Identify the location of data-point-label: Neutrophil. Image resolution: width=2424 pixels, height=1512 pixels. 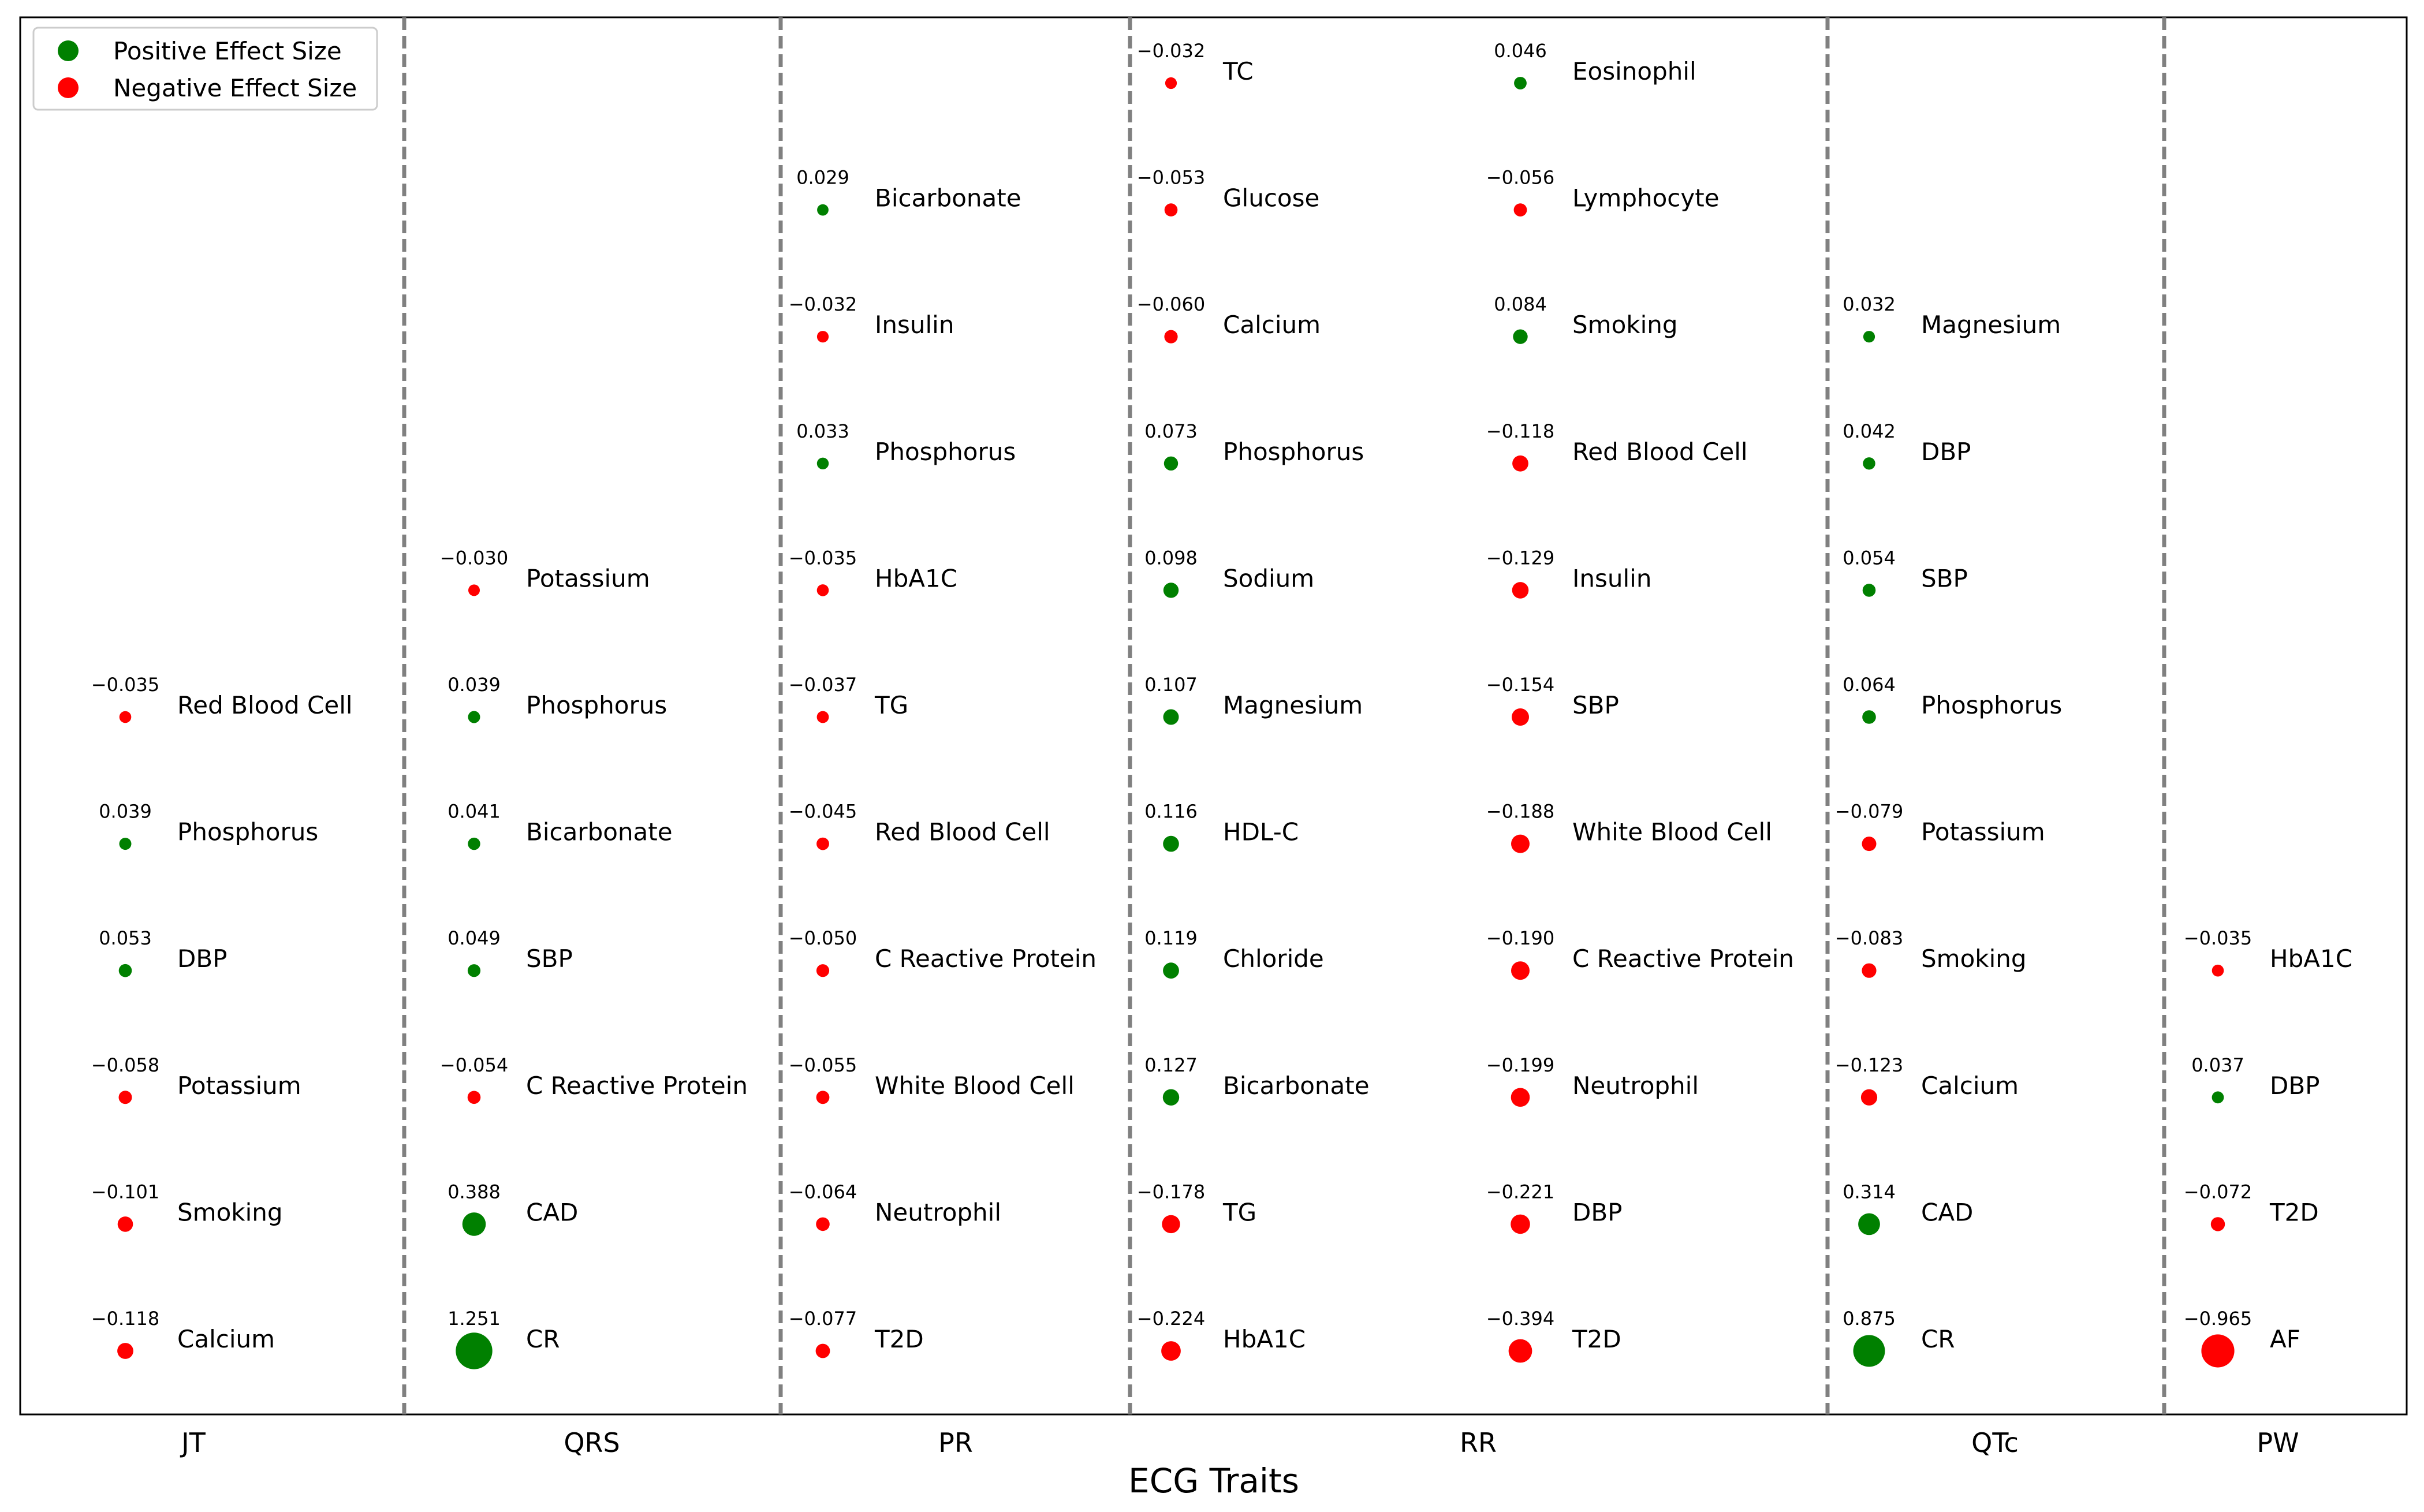
(1635, 1086).